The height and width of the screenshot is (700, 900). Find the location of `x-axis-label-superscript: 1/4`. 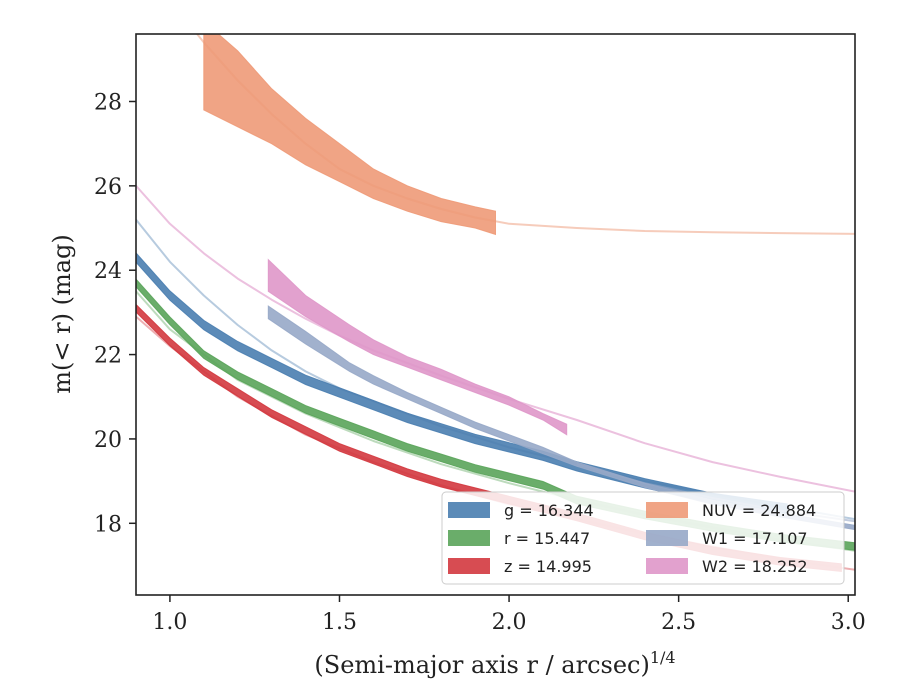

x-axis-label-superscript: 1/4 is located at coordinates (663, 657).